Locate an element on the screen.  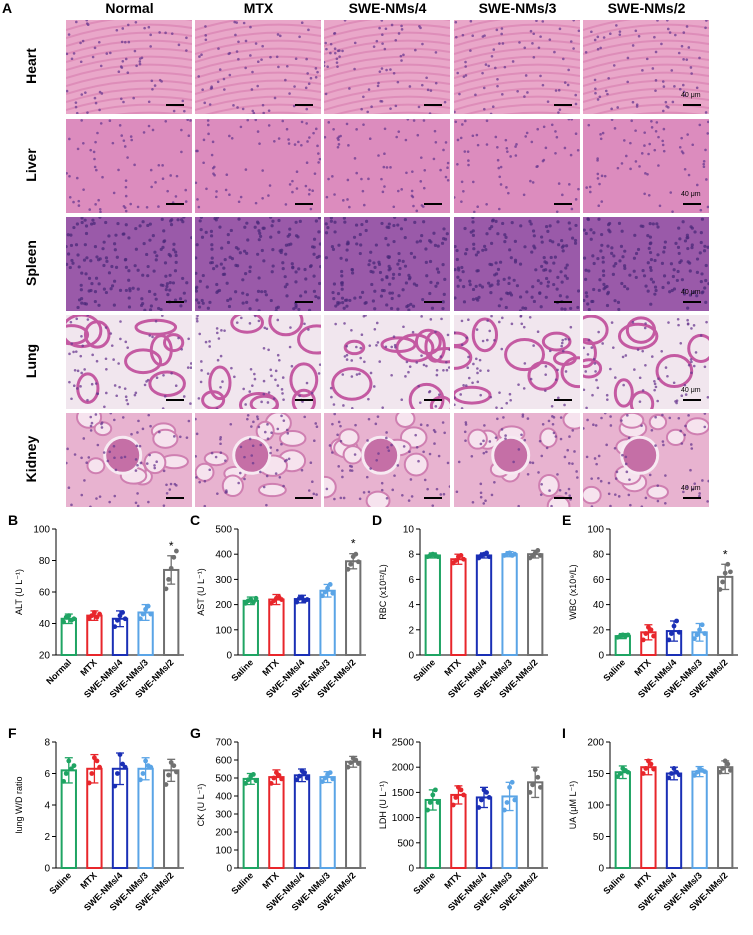
y-tick-label: 6 is located at coordinates (411, 580).